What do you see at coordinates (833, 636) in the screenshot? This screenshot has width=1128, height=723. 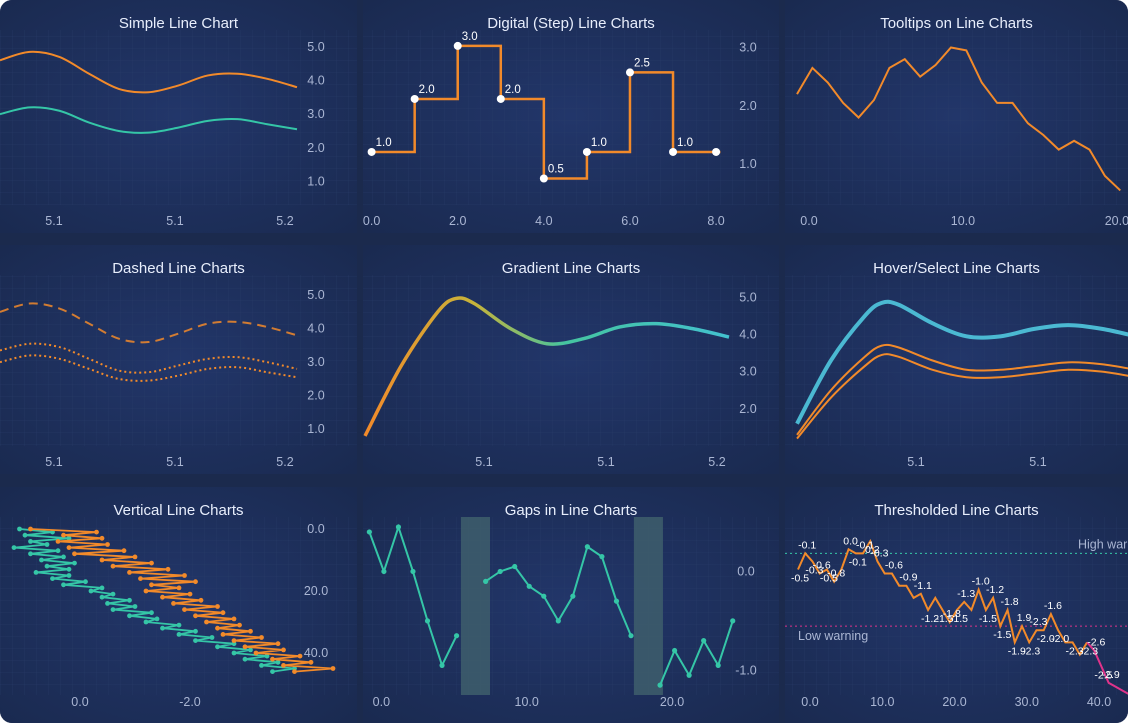 I see `low-warning-label: Low warning` at bounding box center [833, 636].